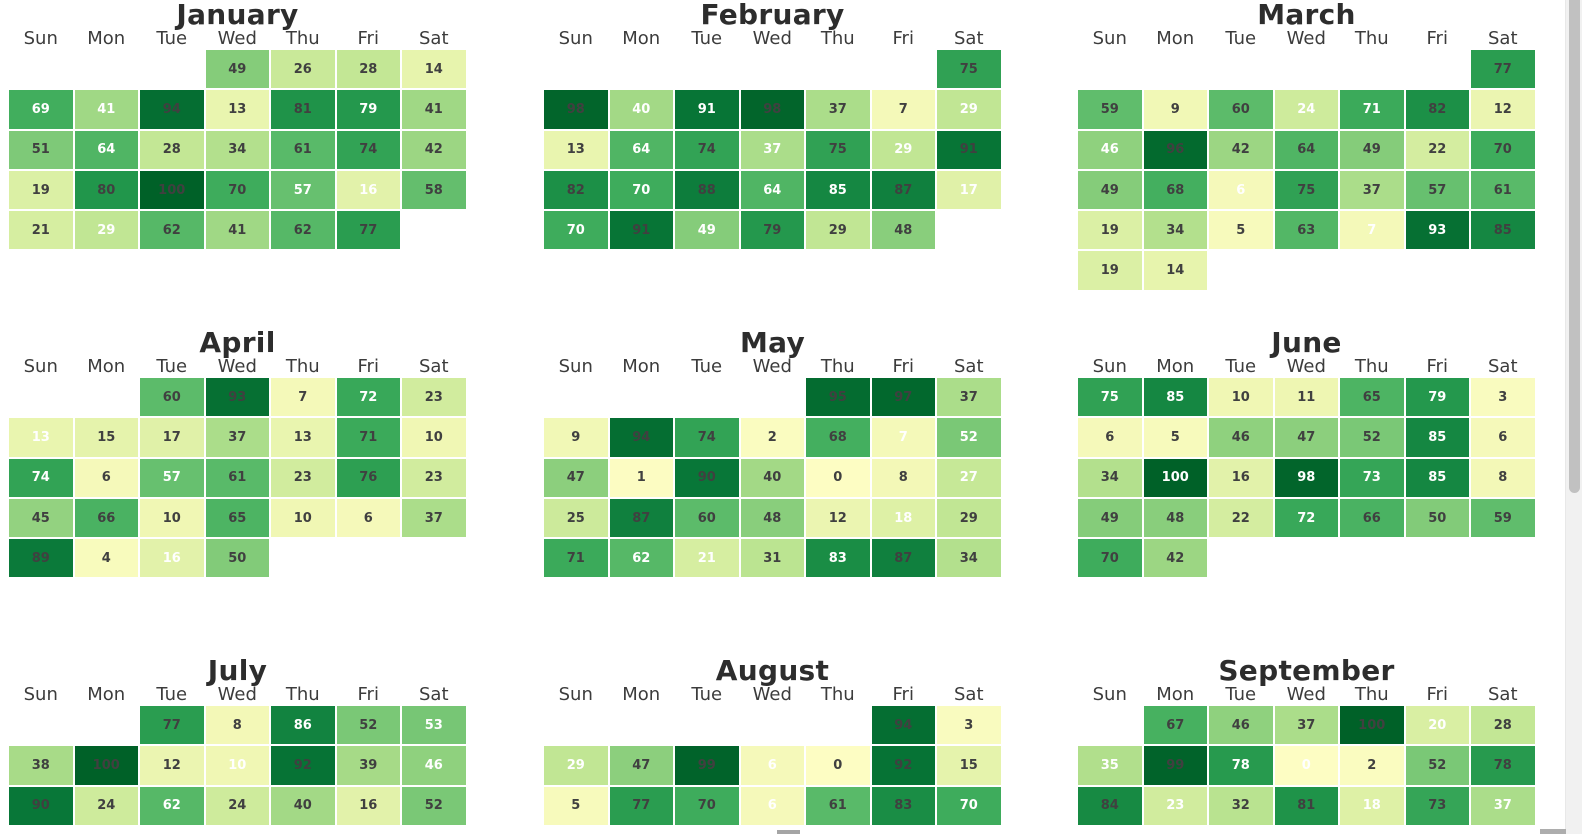 This screenshot has width=1582, height=834. What do you see at coordinates (1437, 725) in the screenshot?
I see `day-cell: 20` at bounding box center [1437, 725].